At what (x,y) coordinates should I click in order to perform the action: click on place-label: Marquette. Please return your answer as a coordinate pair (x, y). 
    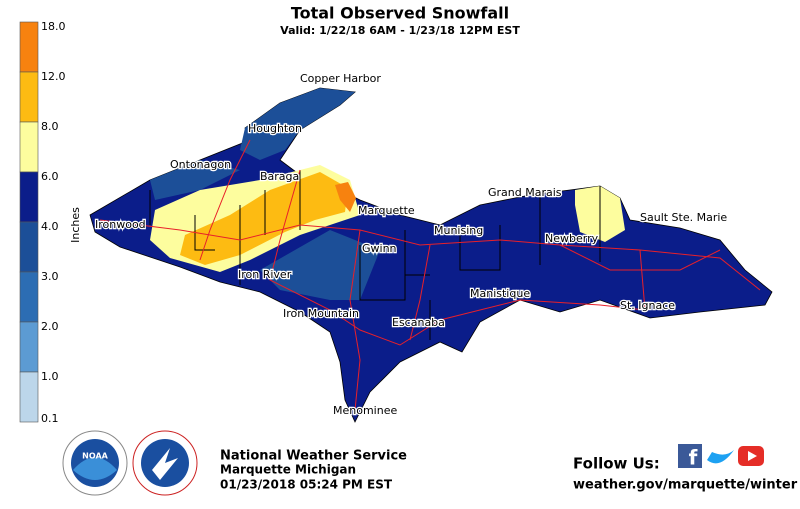
    Looking at the image, I should click on (386, 210).